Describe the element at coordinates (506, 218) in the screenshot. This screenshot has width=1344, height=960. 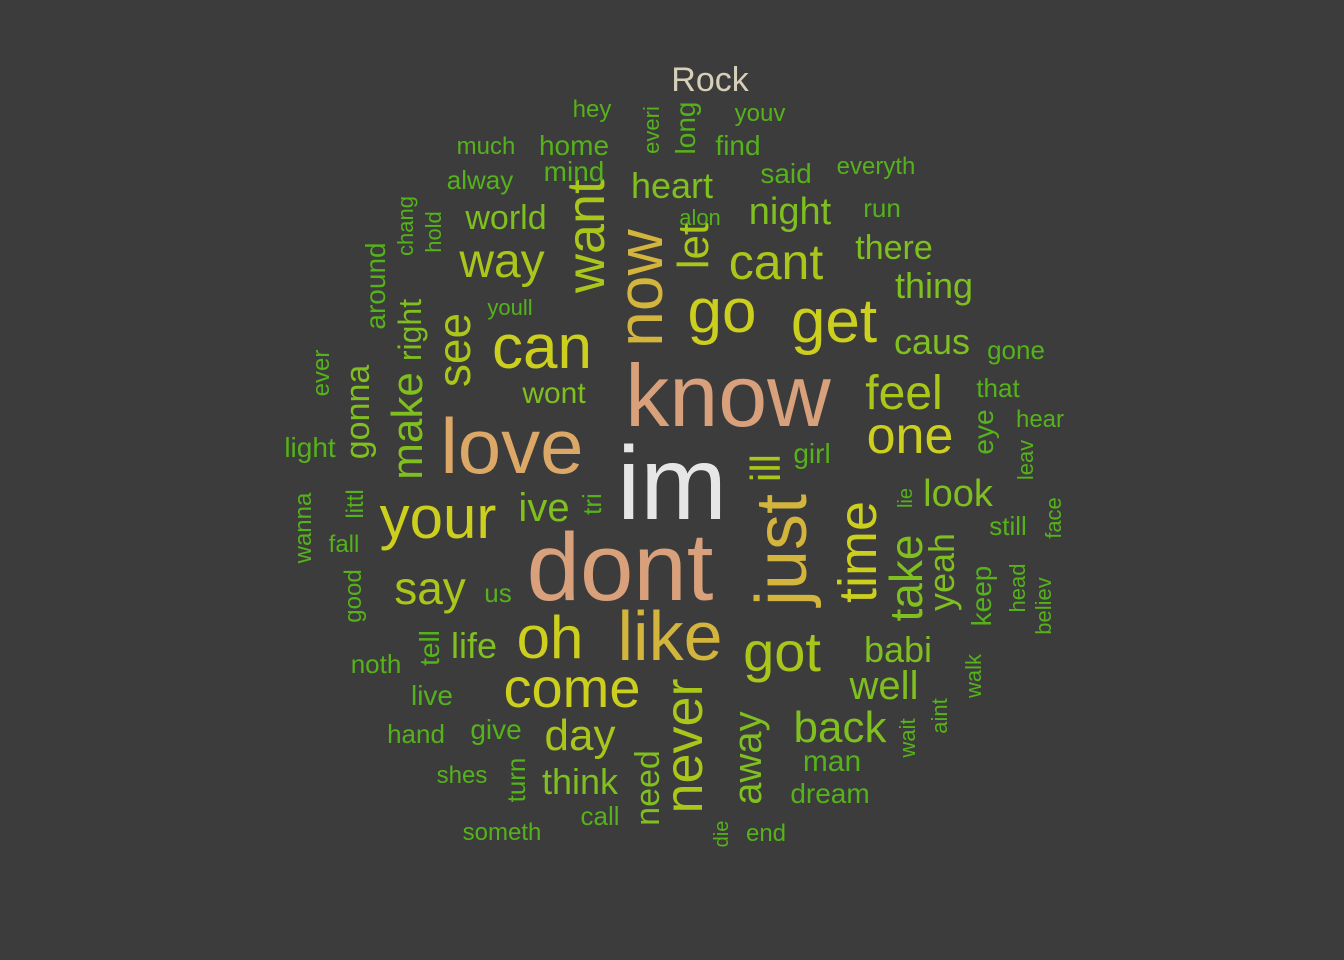
I see `word-world: world` at that location.